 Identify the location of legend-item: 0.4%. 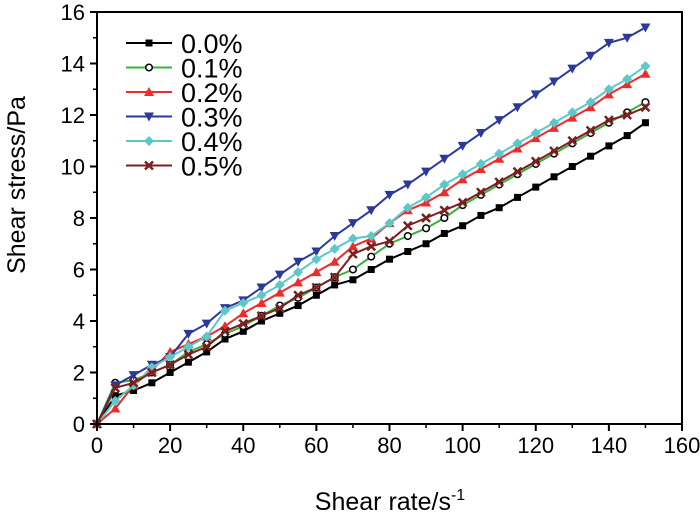
(184, 142).